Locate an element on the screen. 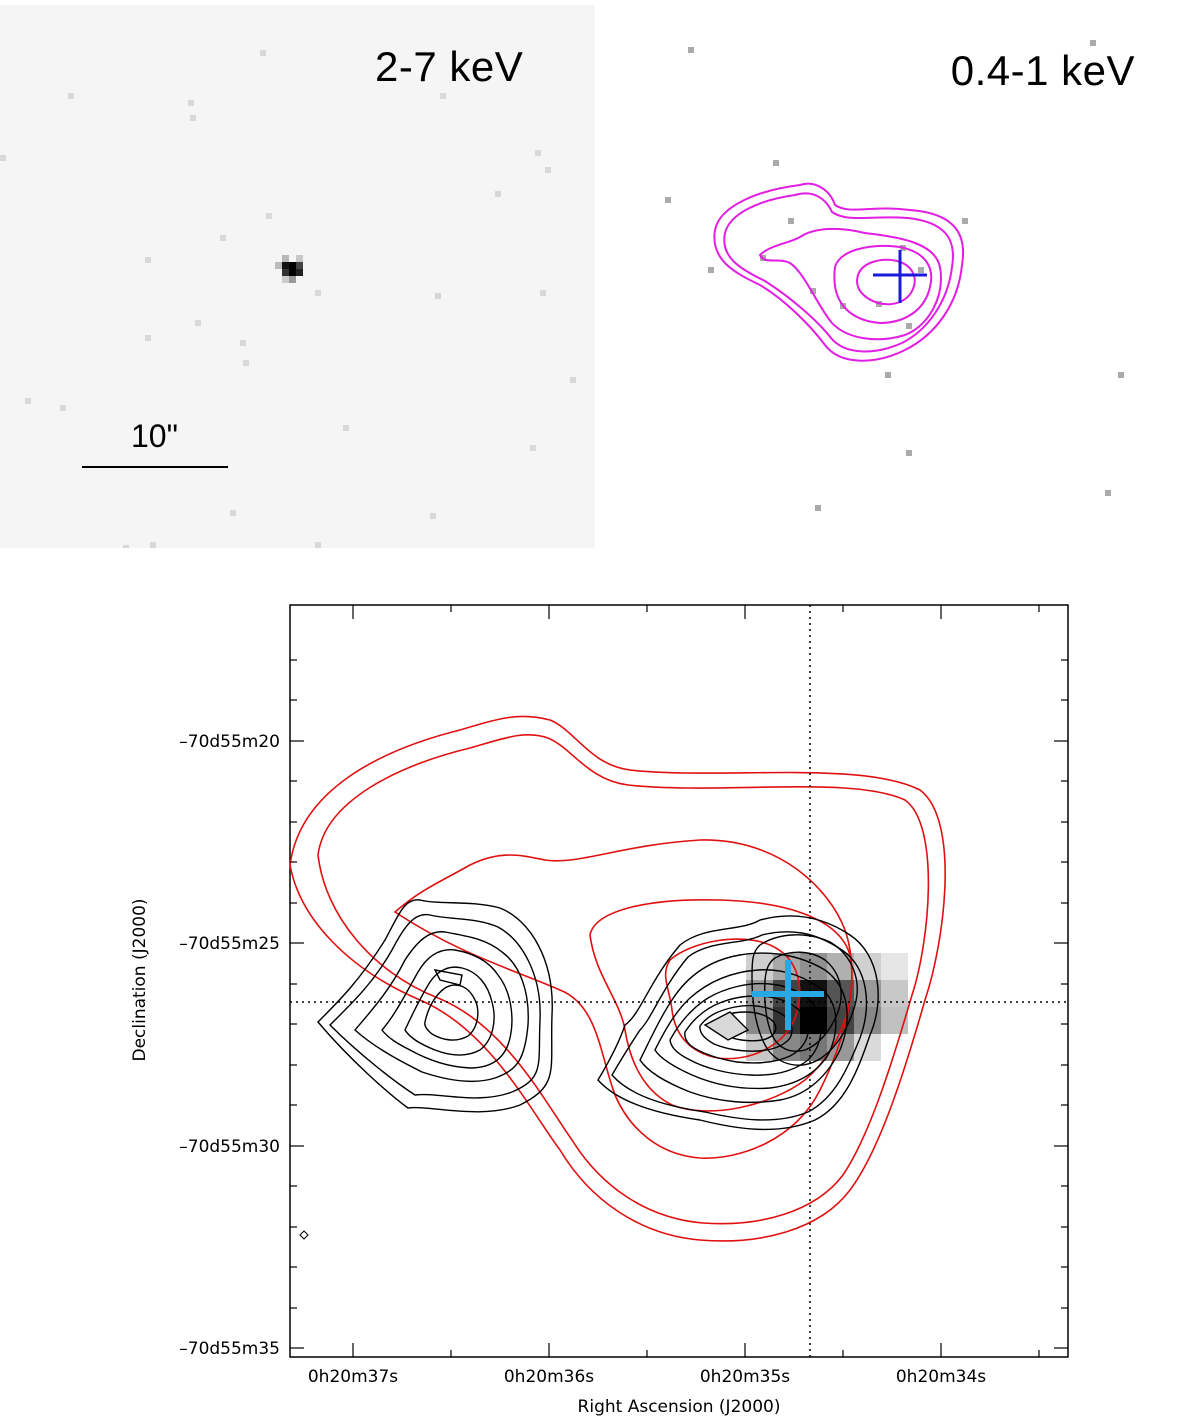  hard-band-label: 2-7 keV is located at coordinates (449, 66).